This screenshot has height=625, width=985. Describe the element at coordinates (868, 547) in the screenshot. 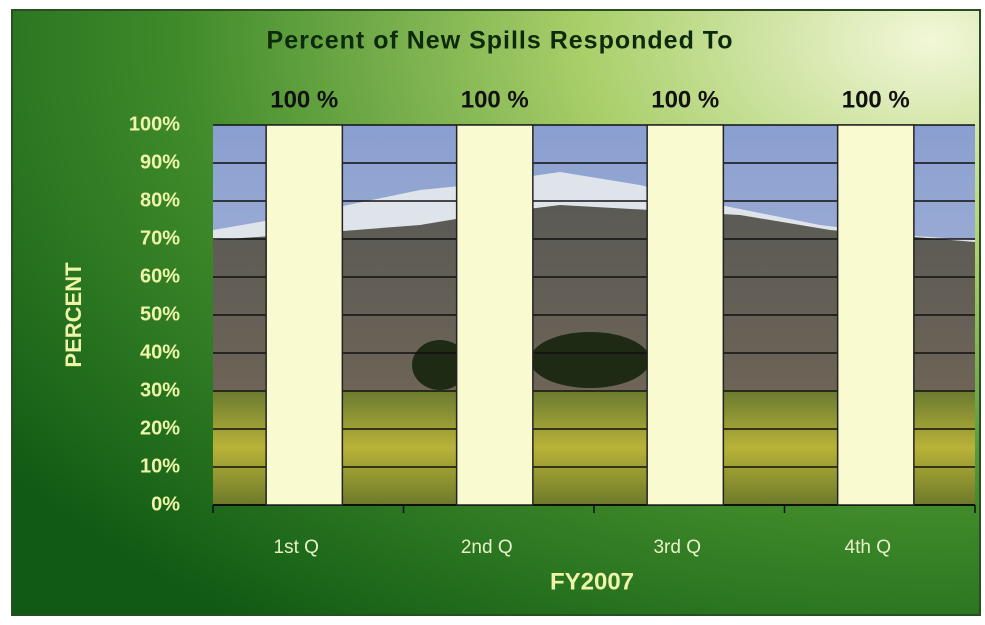

I see `x-tick-label: 4th Q` at that location.